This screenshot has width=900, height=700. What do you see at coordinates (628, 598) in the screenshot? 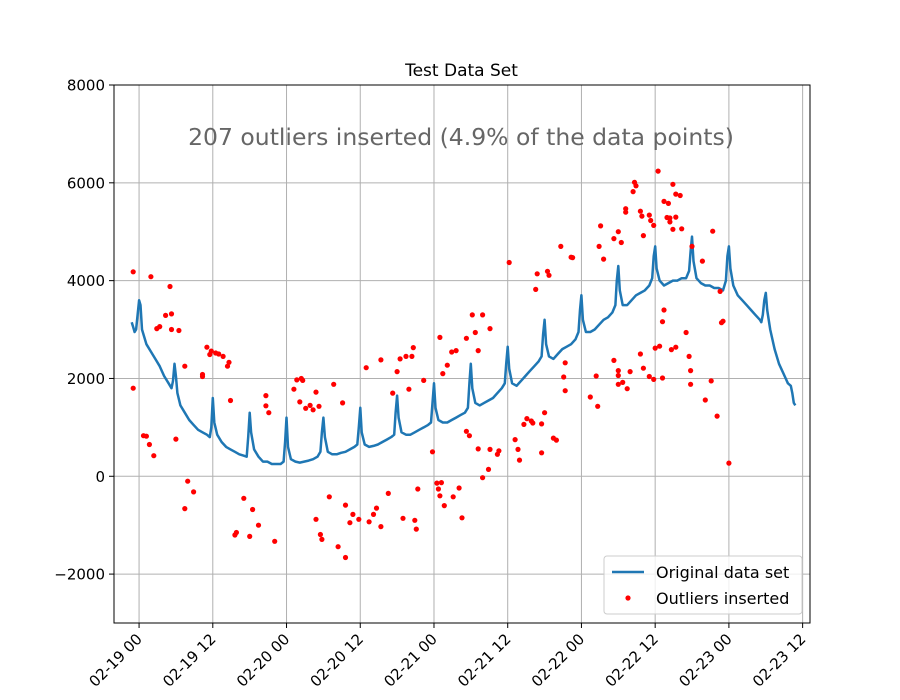
I see `legend-dot-marker` at bounding box center [628, 598].